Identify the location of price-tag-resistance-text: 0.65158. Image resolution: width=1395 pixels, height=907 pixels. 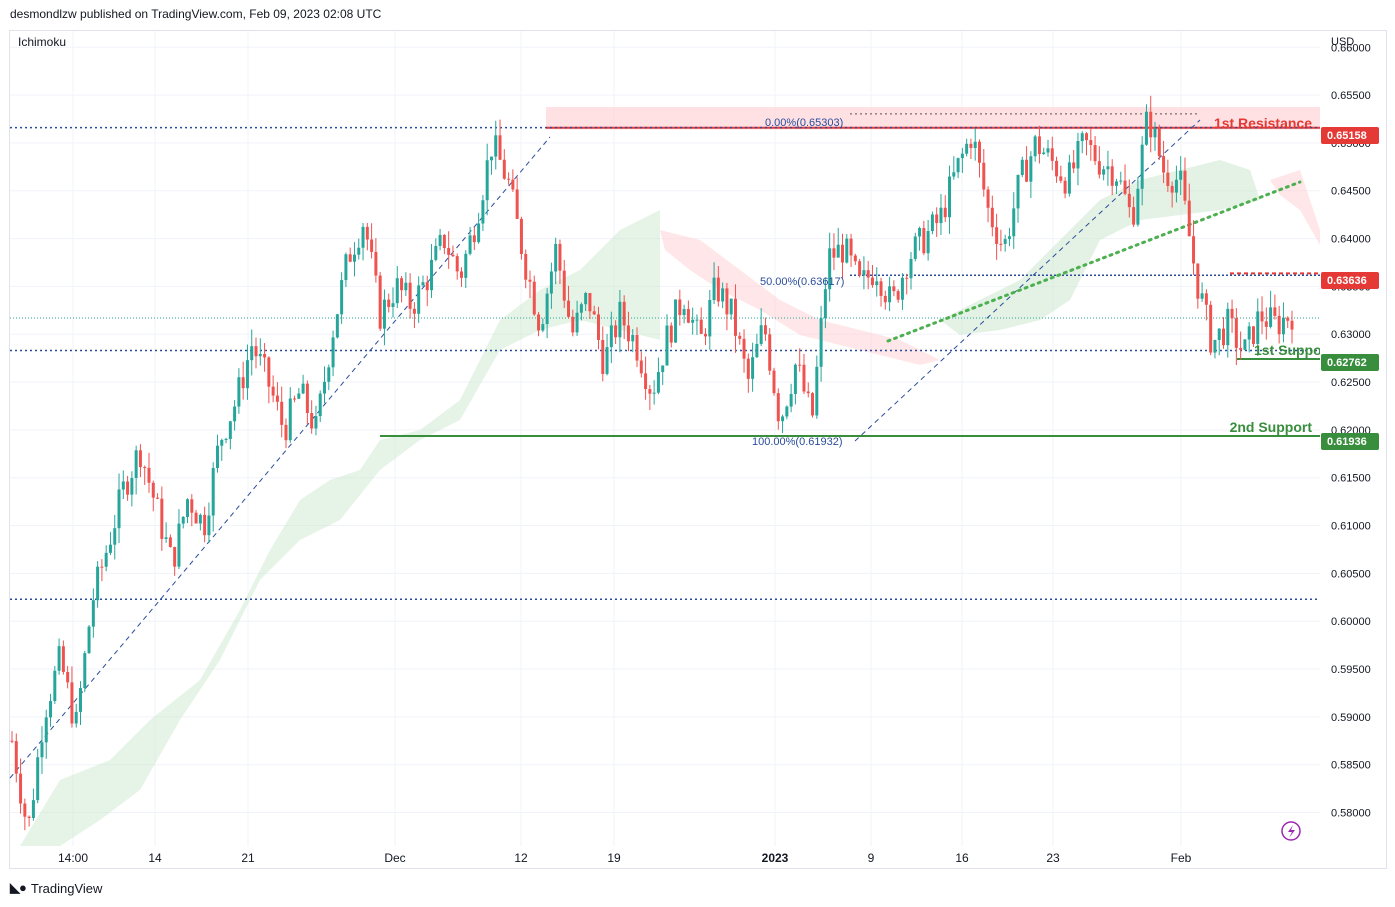
(1347, 136).